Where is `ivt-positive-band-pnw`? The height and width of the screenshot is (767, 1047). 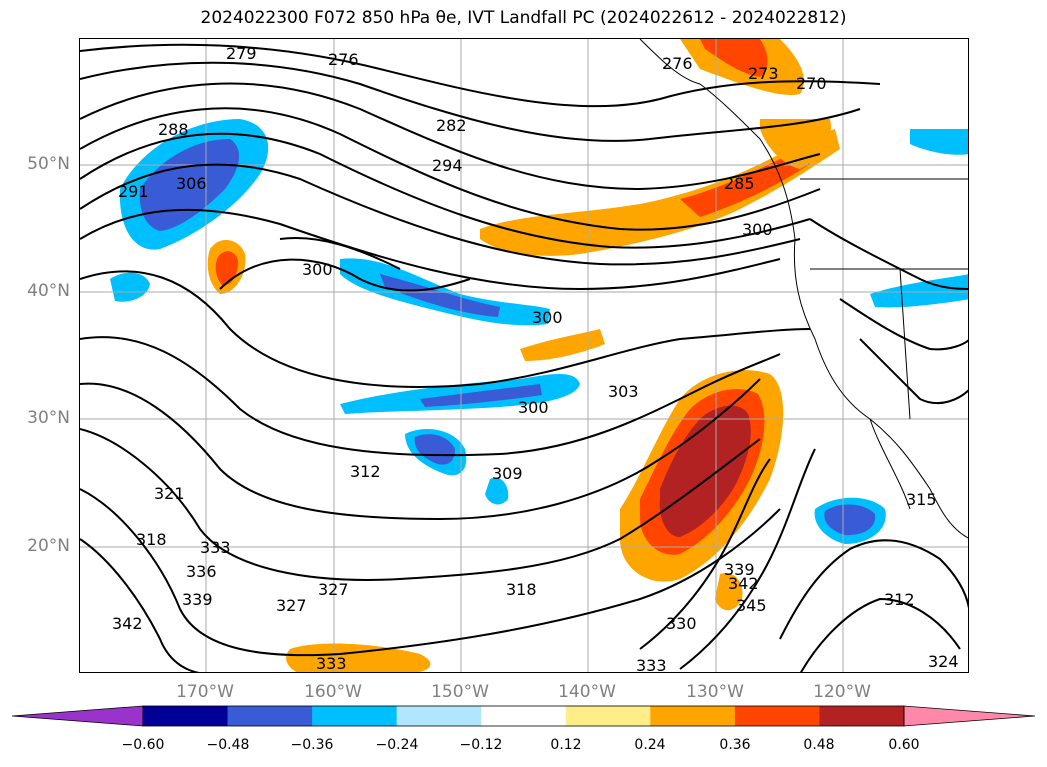
ivt-positive-band-pnw is located at coordinates (660, 192).